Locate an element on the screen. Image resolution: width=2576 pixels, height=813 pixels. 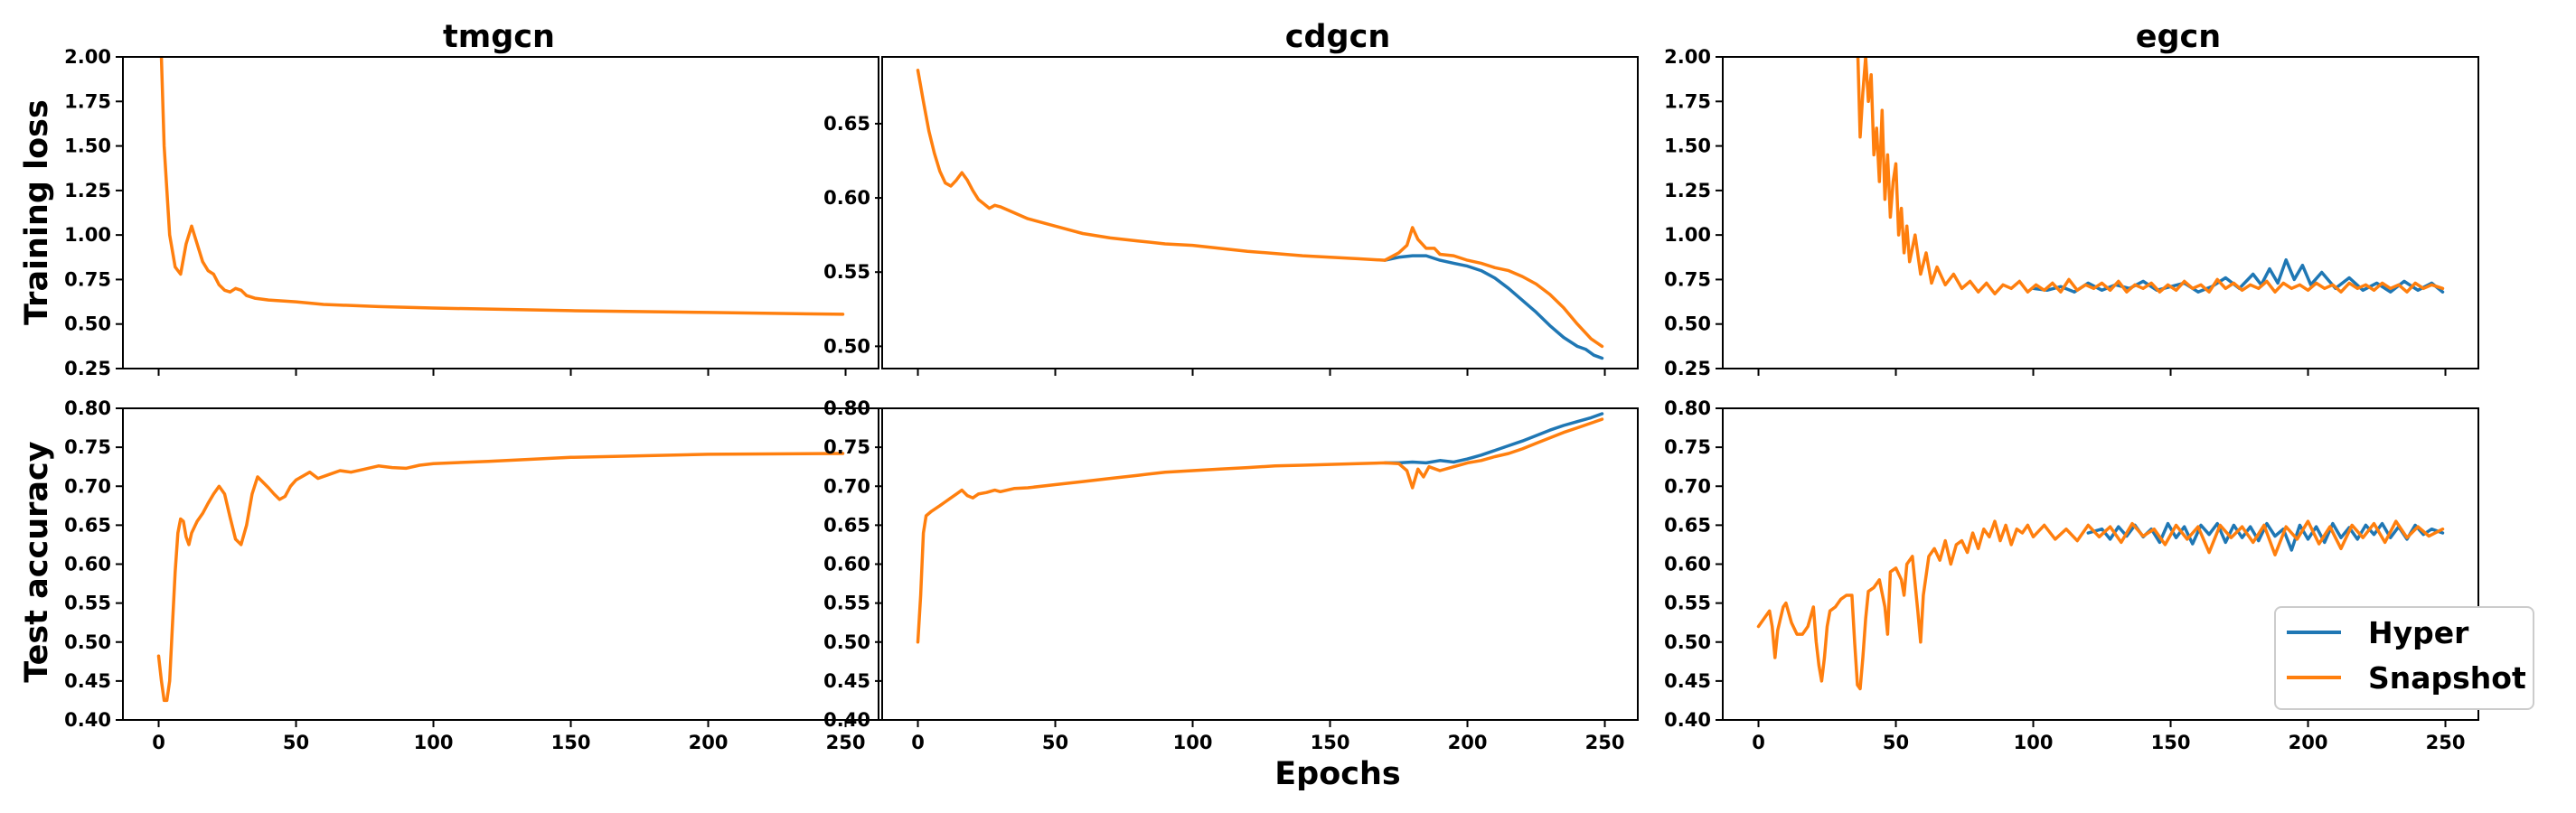
ytick-label-egcn-acc: 0.60 is located at coordinates (1687, 565).